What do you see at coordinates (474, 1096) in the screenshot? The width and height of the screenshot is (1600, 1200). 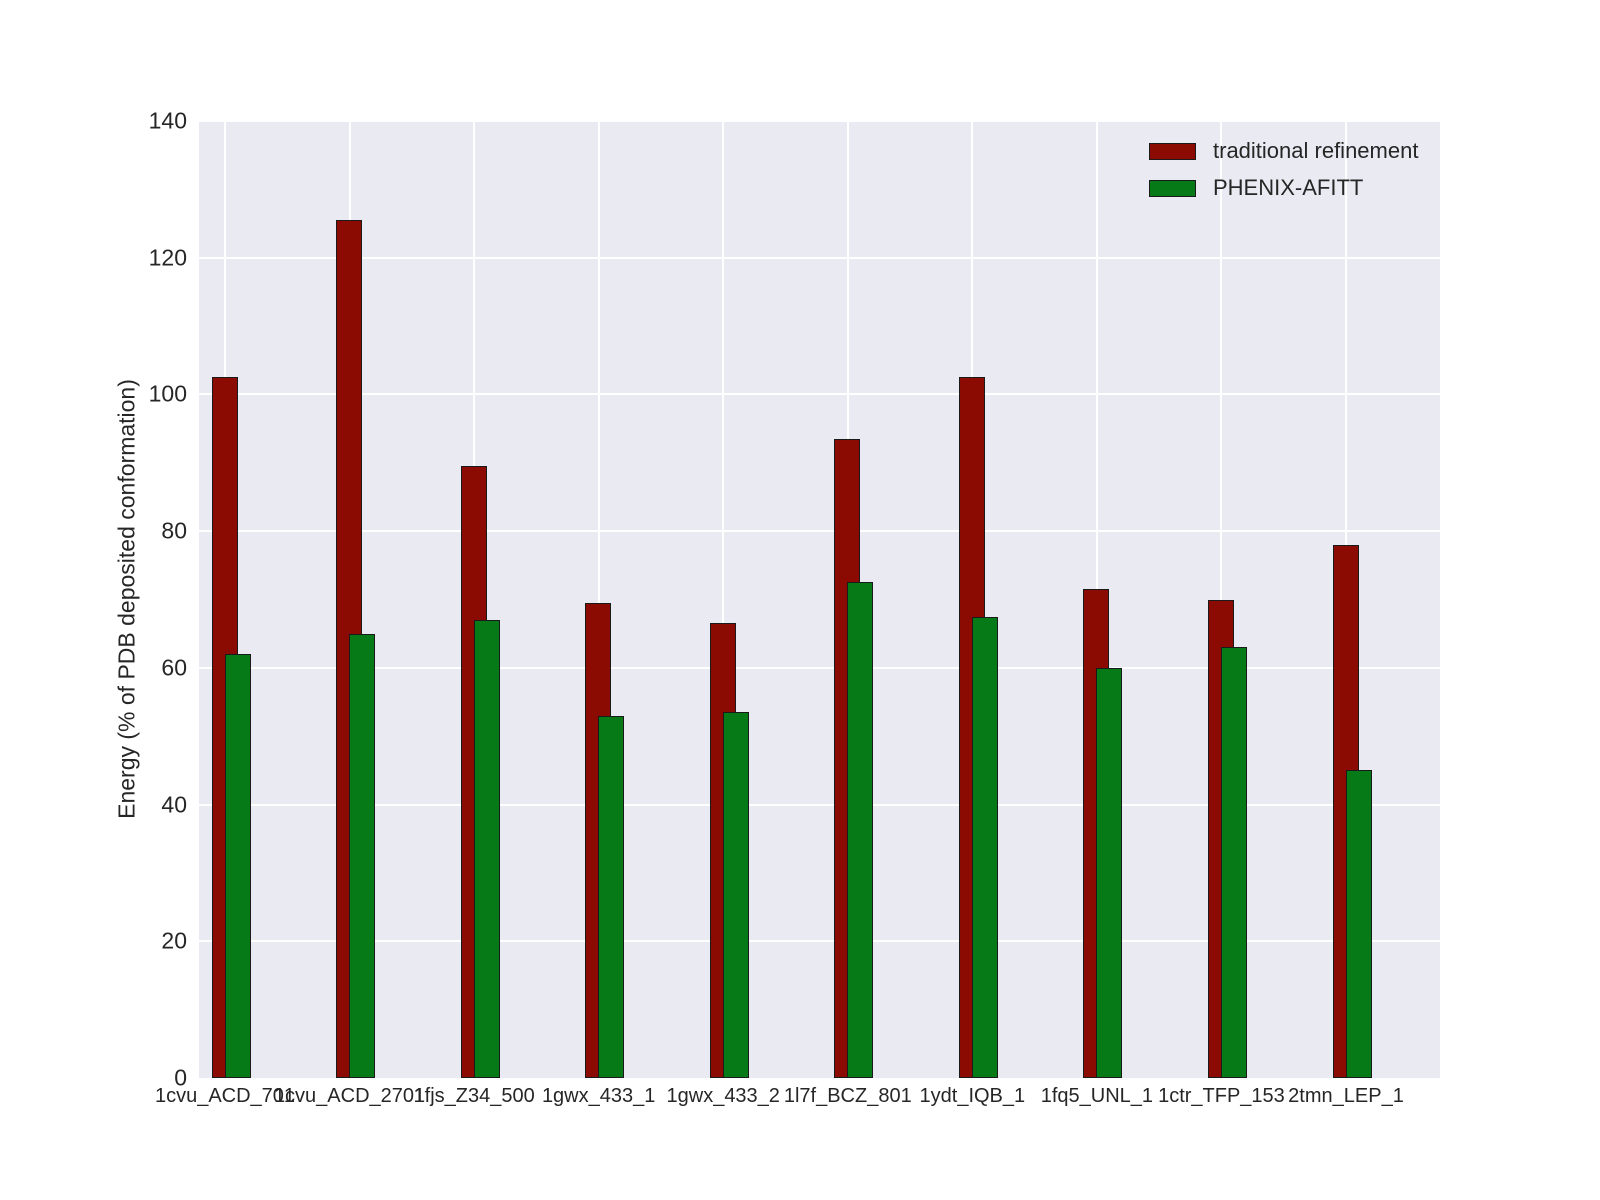 I see `x-tick-label: 1fjs_Z34_500` at bounding box center [474, 1096].